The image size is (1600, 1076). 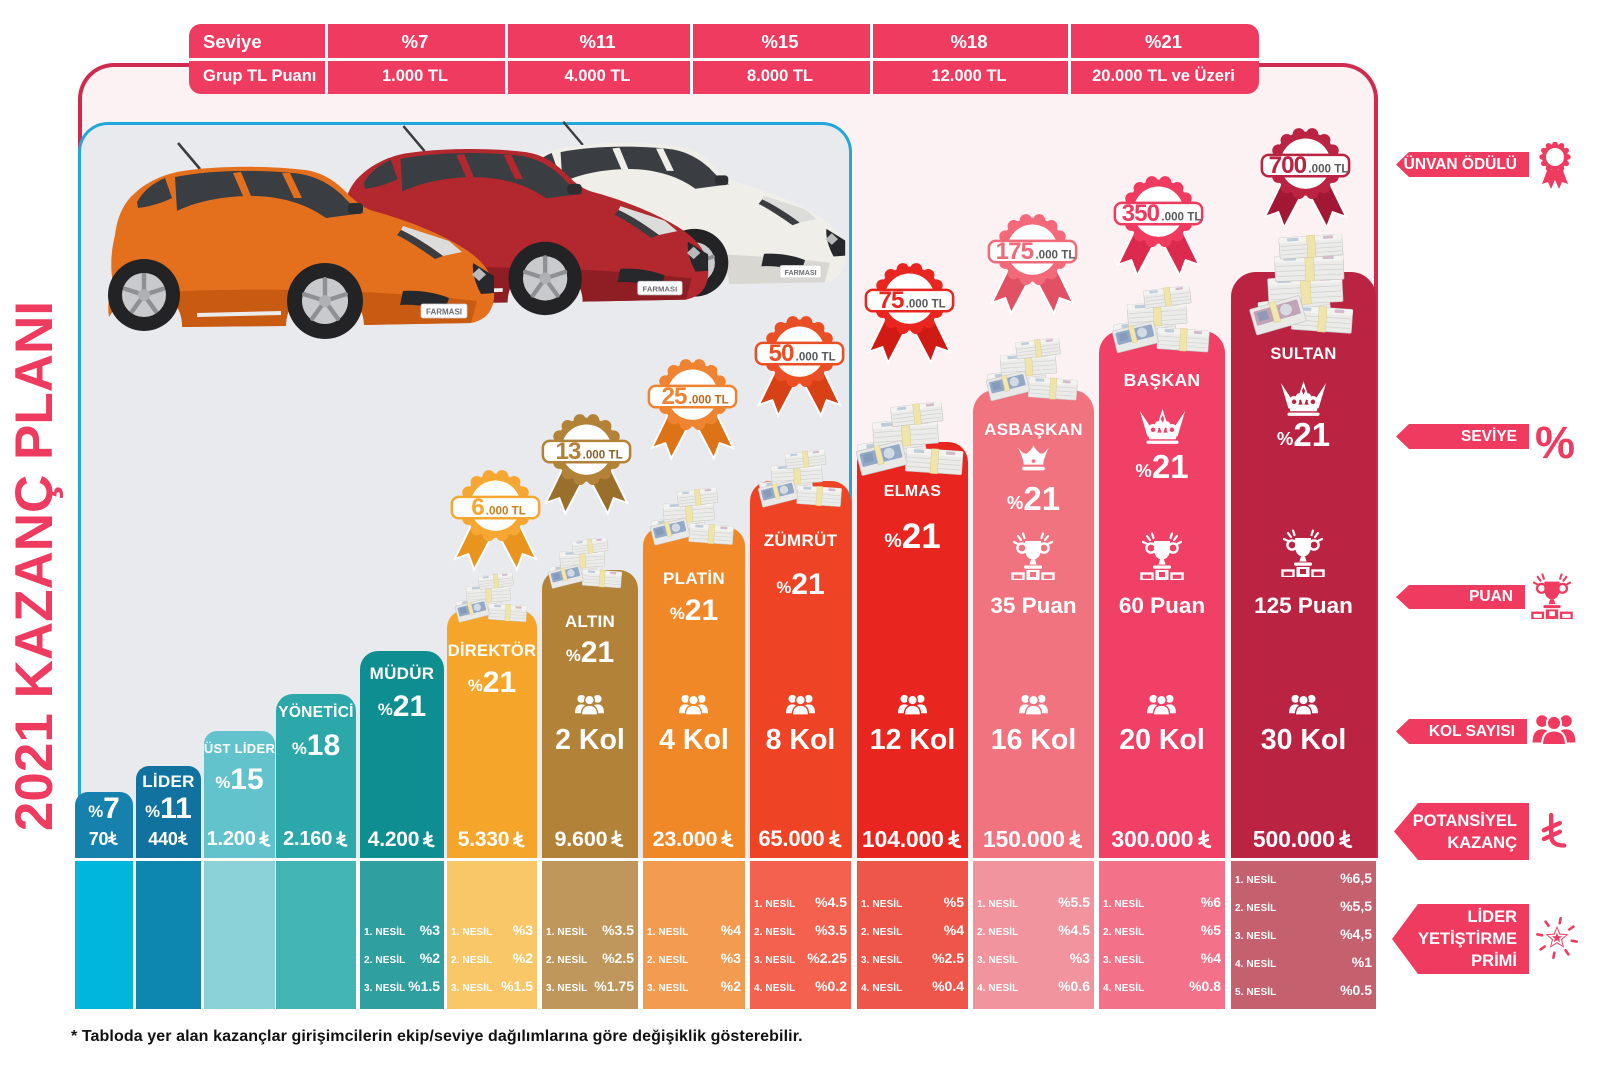 What do you see at coordinates (891, 300) in the screenshot?
I see `svg-text: 75` at bounding box center [891, 300].